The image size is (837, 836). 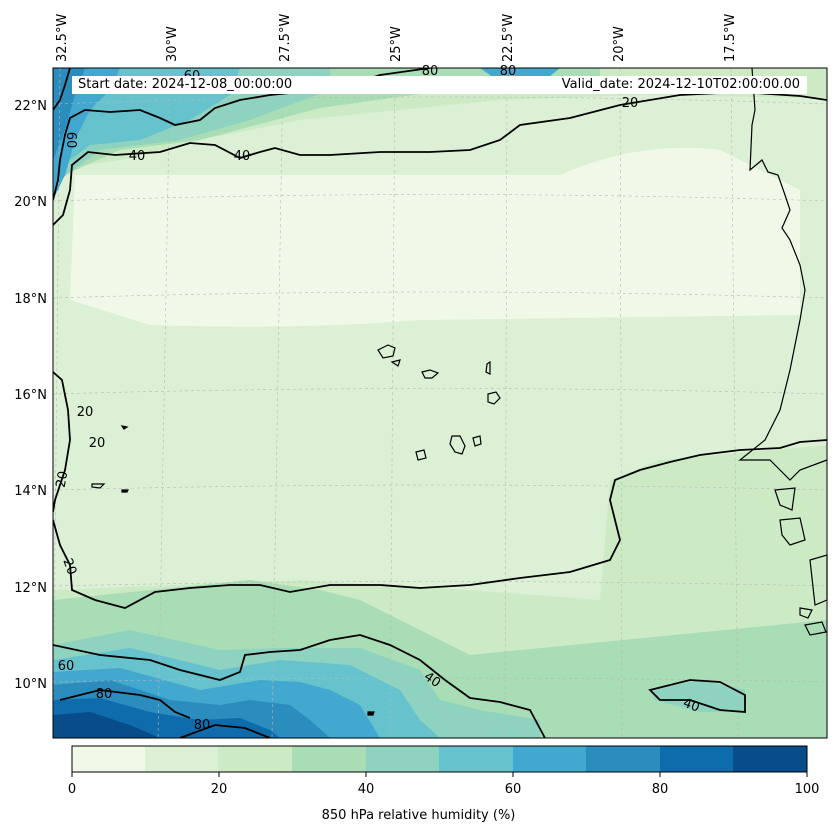 I want to click on fill-70-80-north, so click(x=69, y=114).